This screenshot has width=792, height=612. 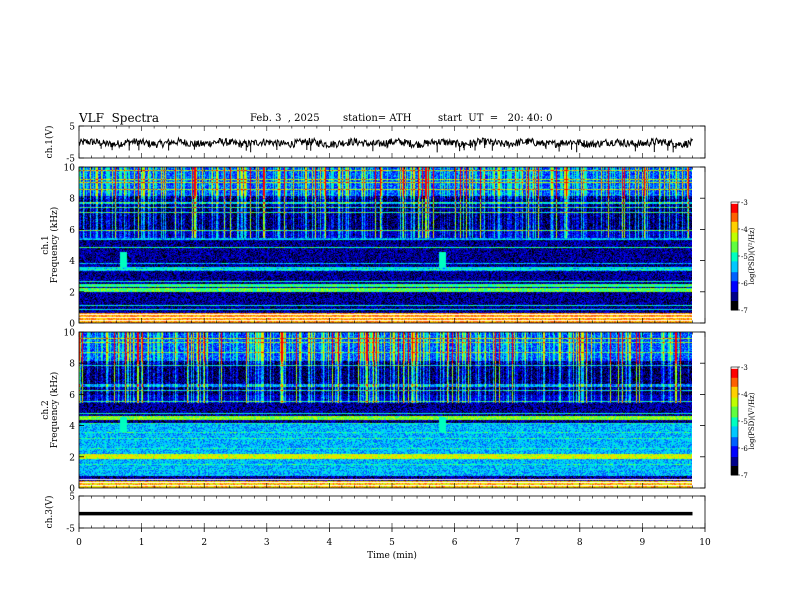 I want to click on x-axis-tick-label: 9, so click(x=643, y=543).